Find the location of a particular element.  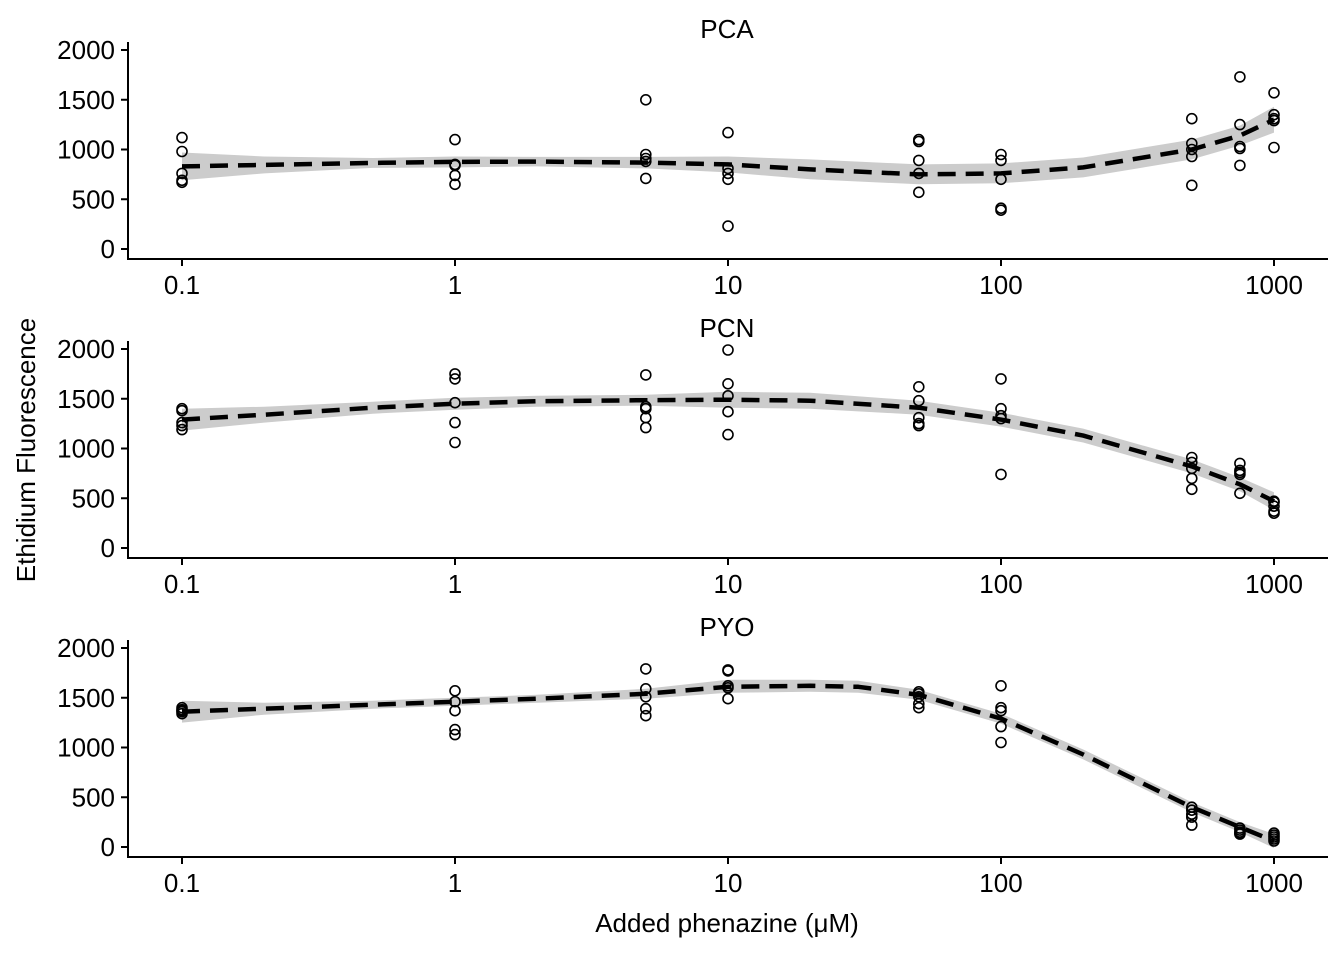

facet-title: PYO is located at coordinates (727, 627).